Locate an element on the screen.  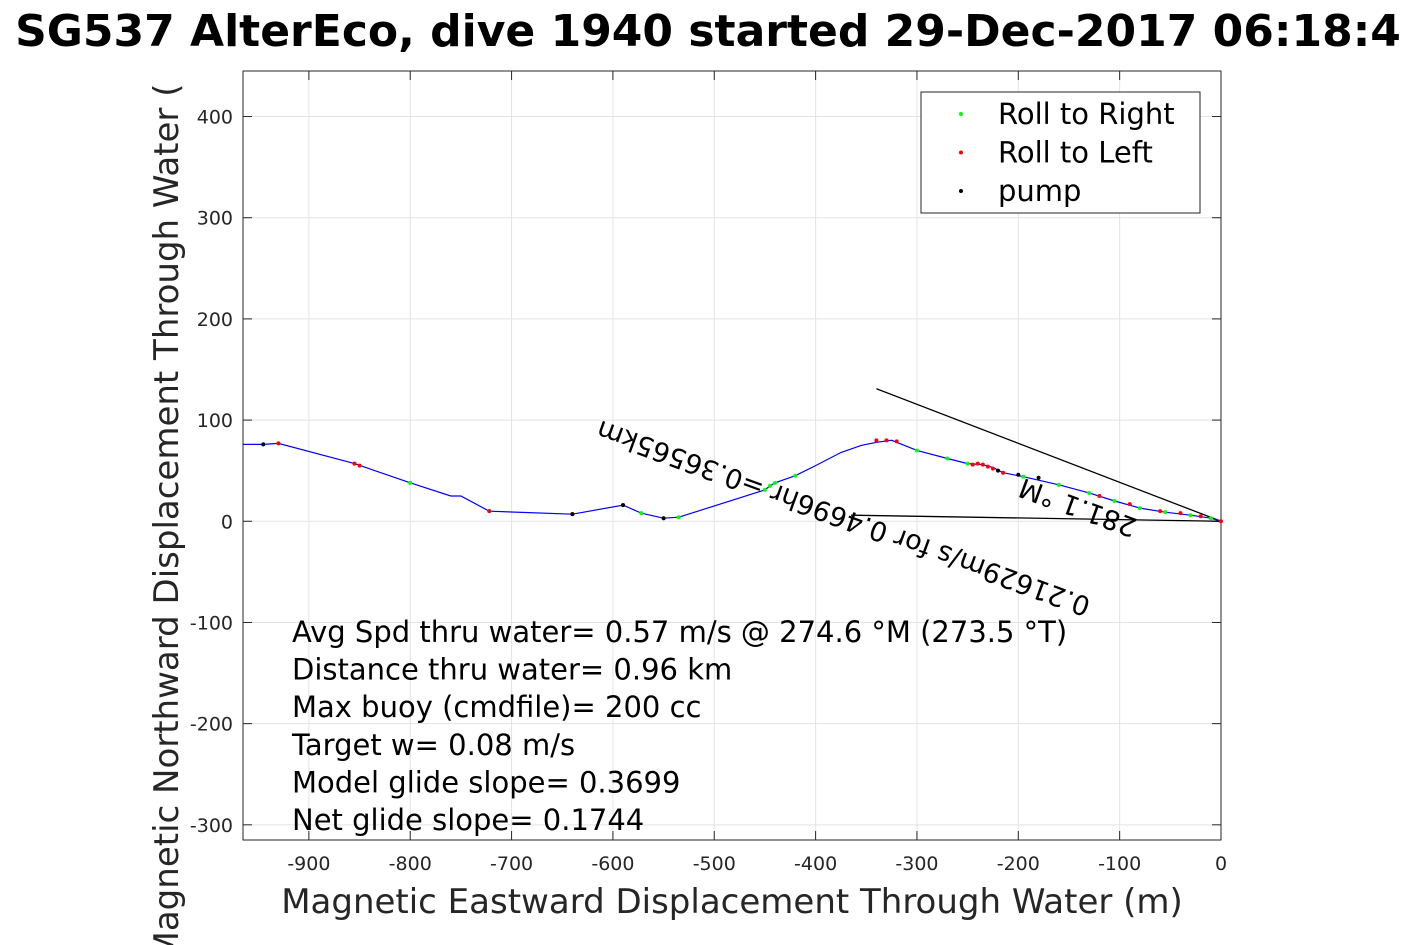
x-tick-label: -500 is located at coordinates (714, 864).